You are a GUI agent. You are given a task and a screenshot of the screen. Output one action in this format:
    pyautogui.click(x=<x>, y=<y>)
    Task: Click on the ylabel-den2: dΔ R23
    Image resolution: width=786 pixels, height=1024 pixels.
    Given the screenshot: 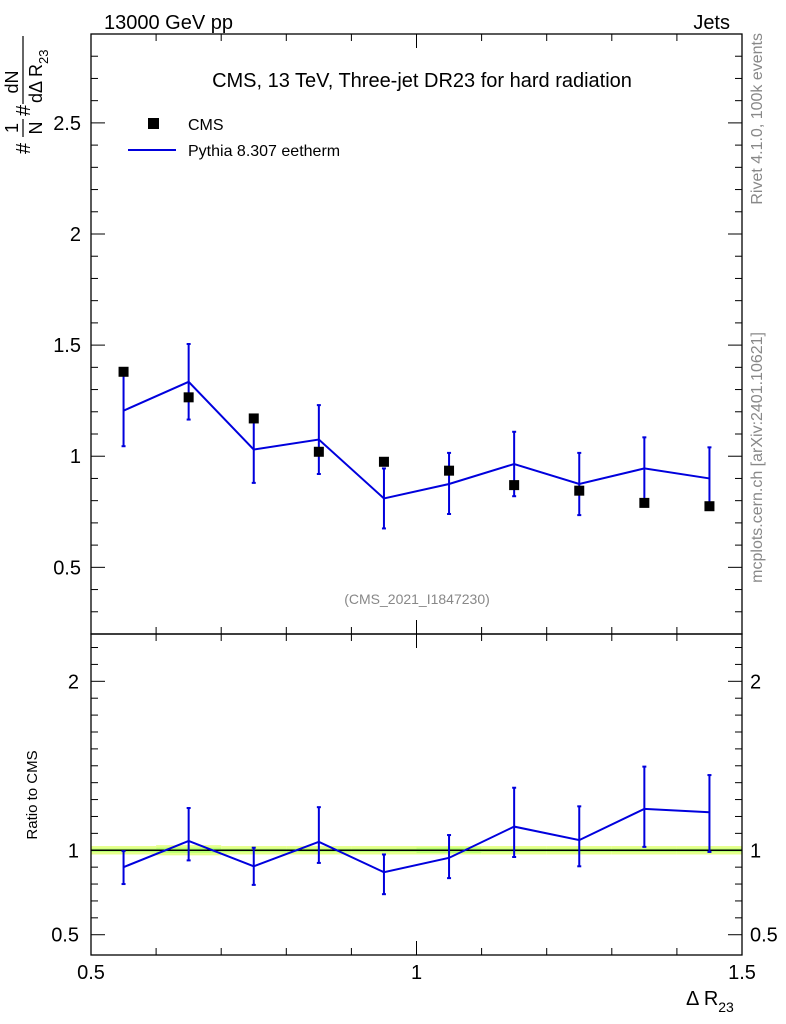 What is the action you would take?
    pyautogui.click(x=38, y=76)
    